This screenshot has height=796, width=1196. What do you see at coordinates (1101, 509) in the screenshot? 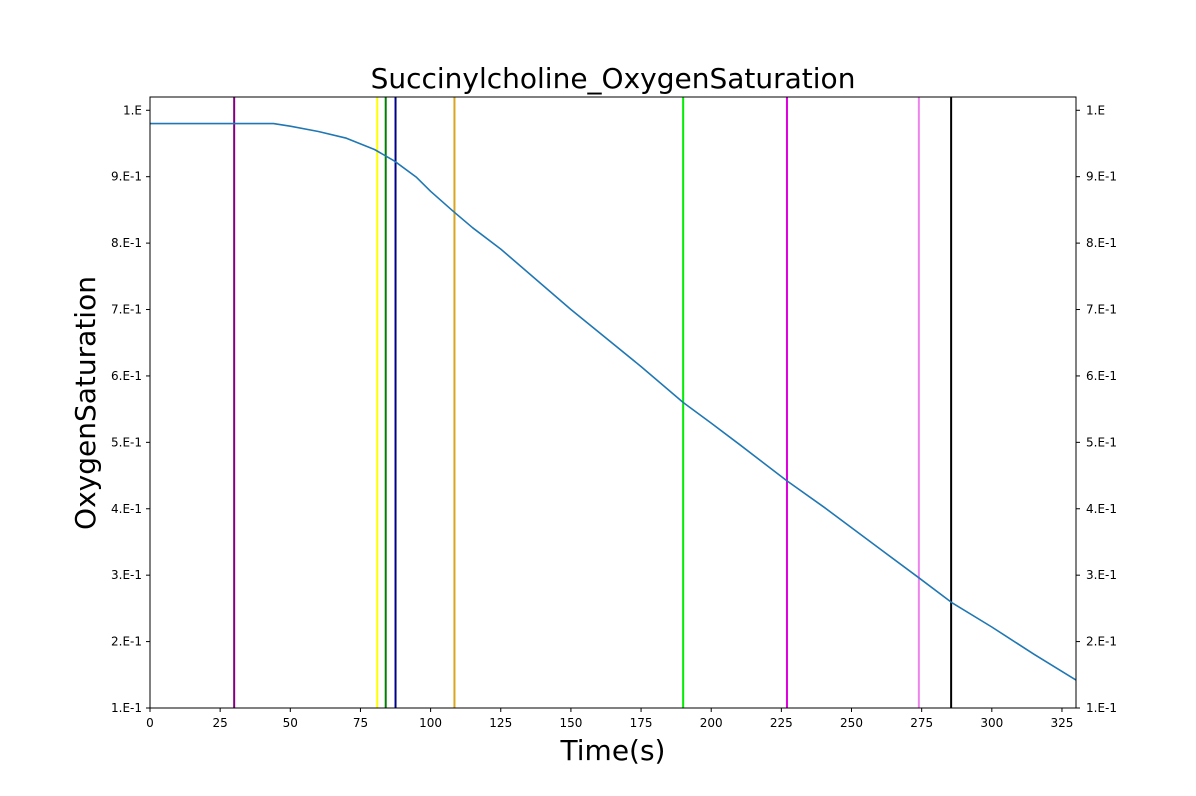
I see `y-tick-label-right: 4.E-1` at bounding box center [1101, 509].